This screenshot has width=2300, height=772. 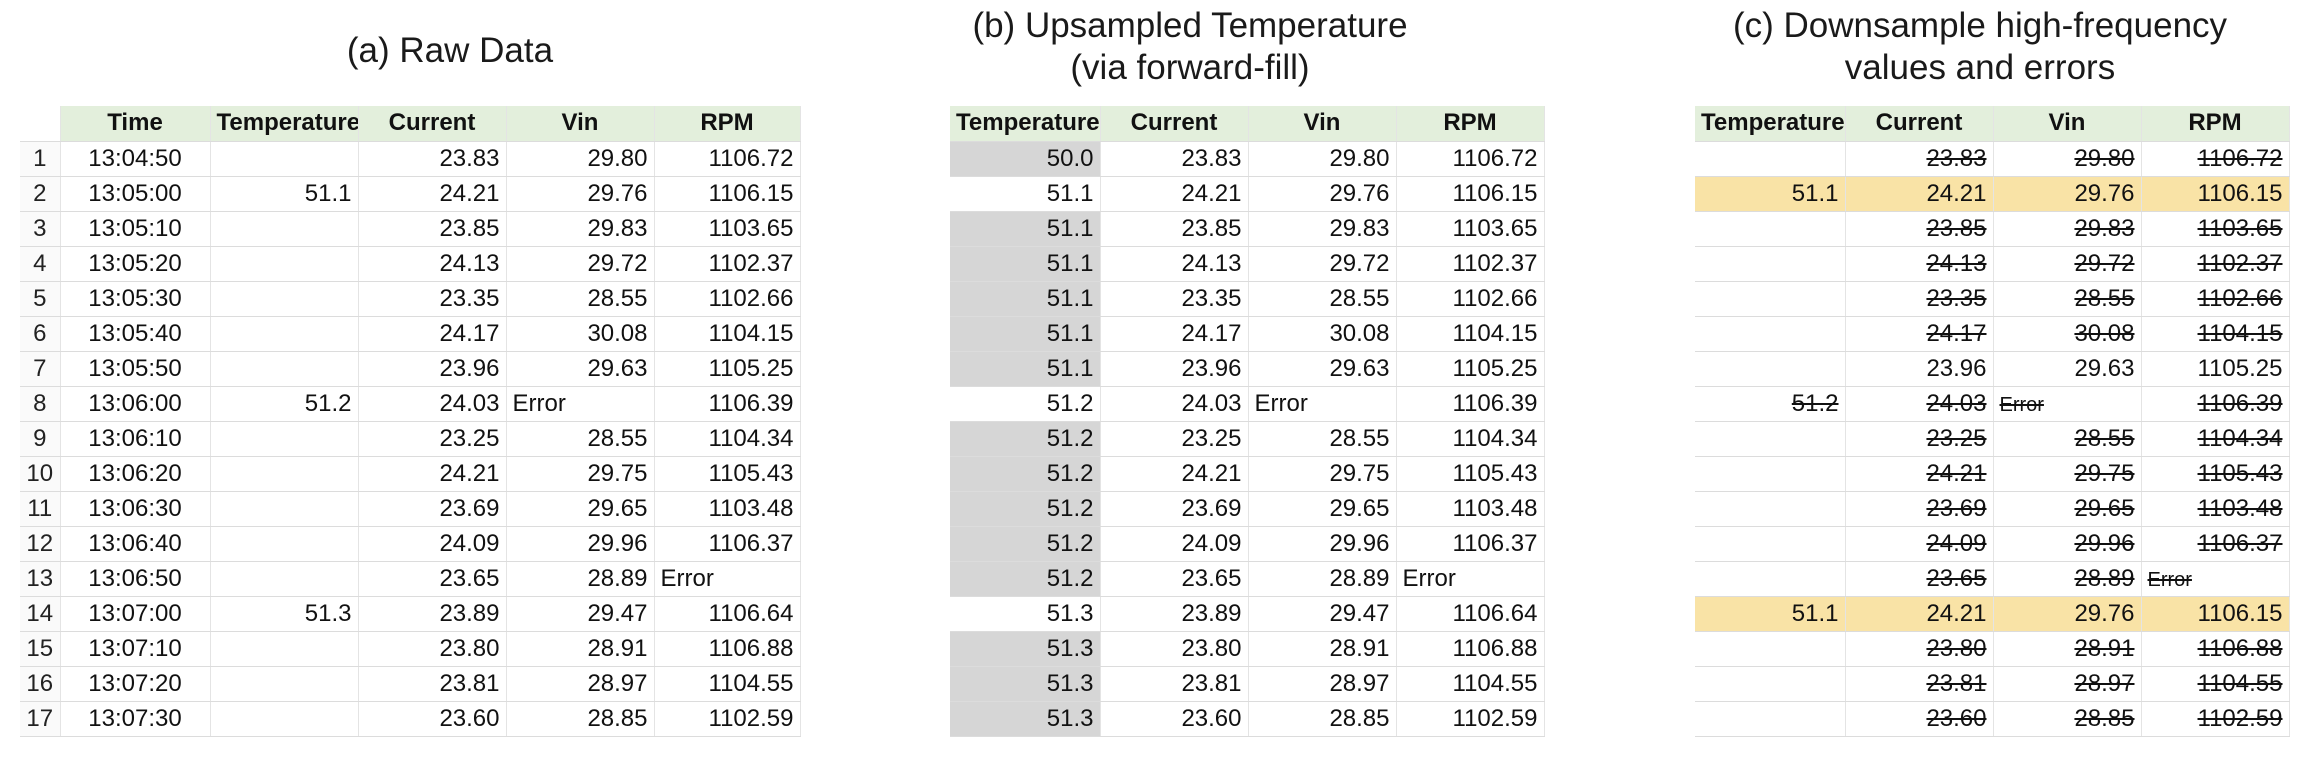 I want to click on table-row: 23.25 28.55 1104.34, so click(x=1992, y=439).